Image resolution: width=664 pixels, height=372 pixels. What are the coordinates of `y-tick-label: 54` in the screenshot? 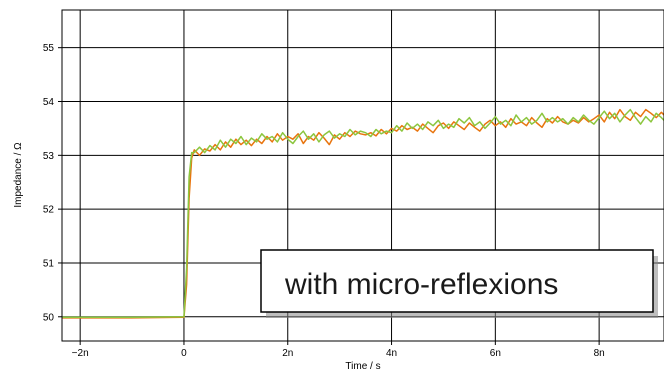 It's located at (49, 102).